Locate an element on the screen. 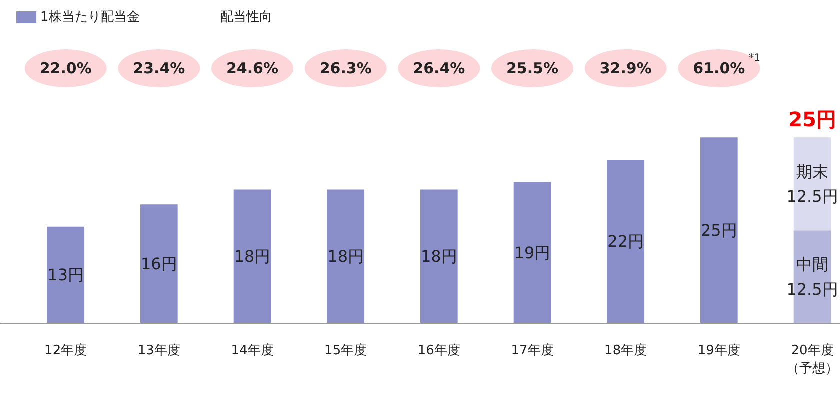  x-tick-label: 16年度 is located at coordinates (439, 350).